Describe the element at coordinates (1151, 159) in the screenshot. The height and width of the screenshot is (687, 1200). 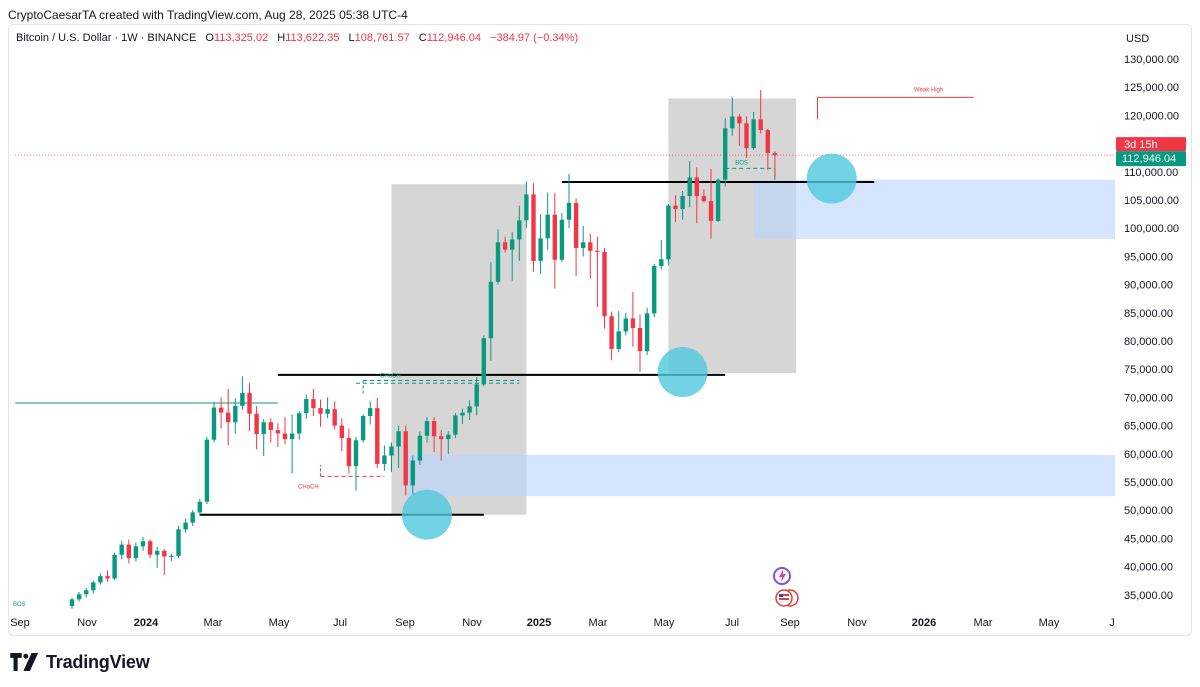
I see `last-price-tag` at that location.